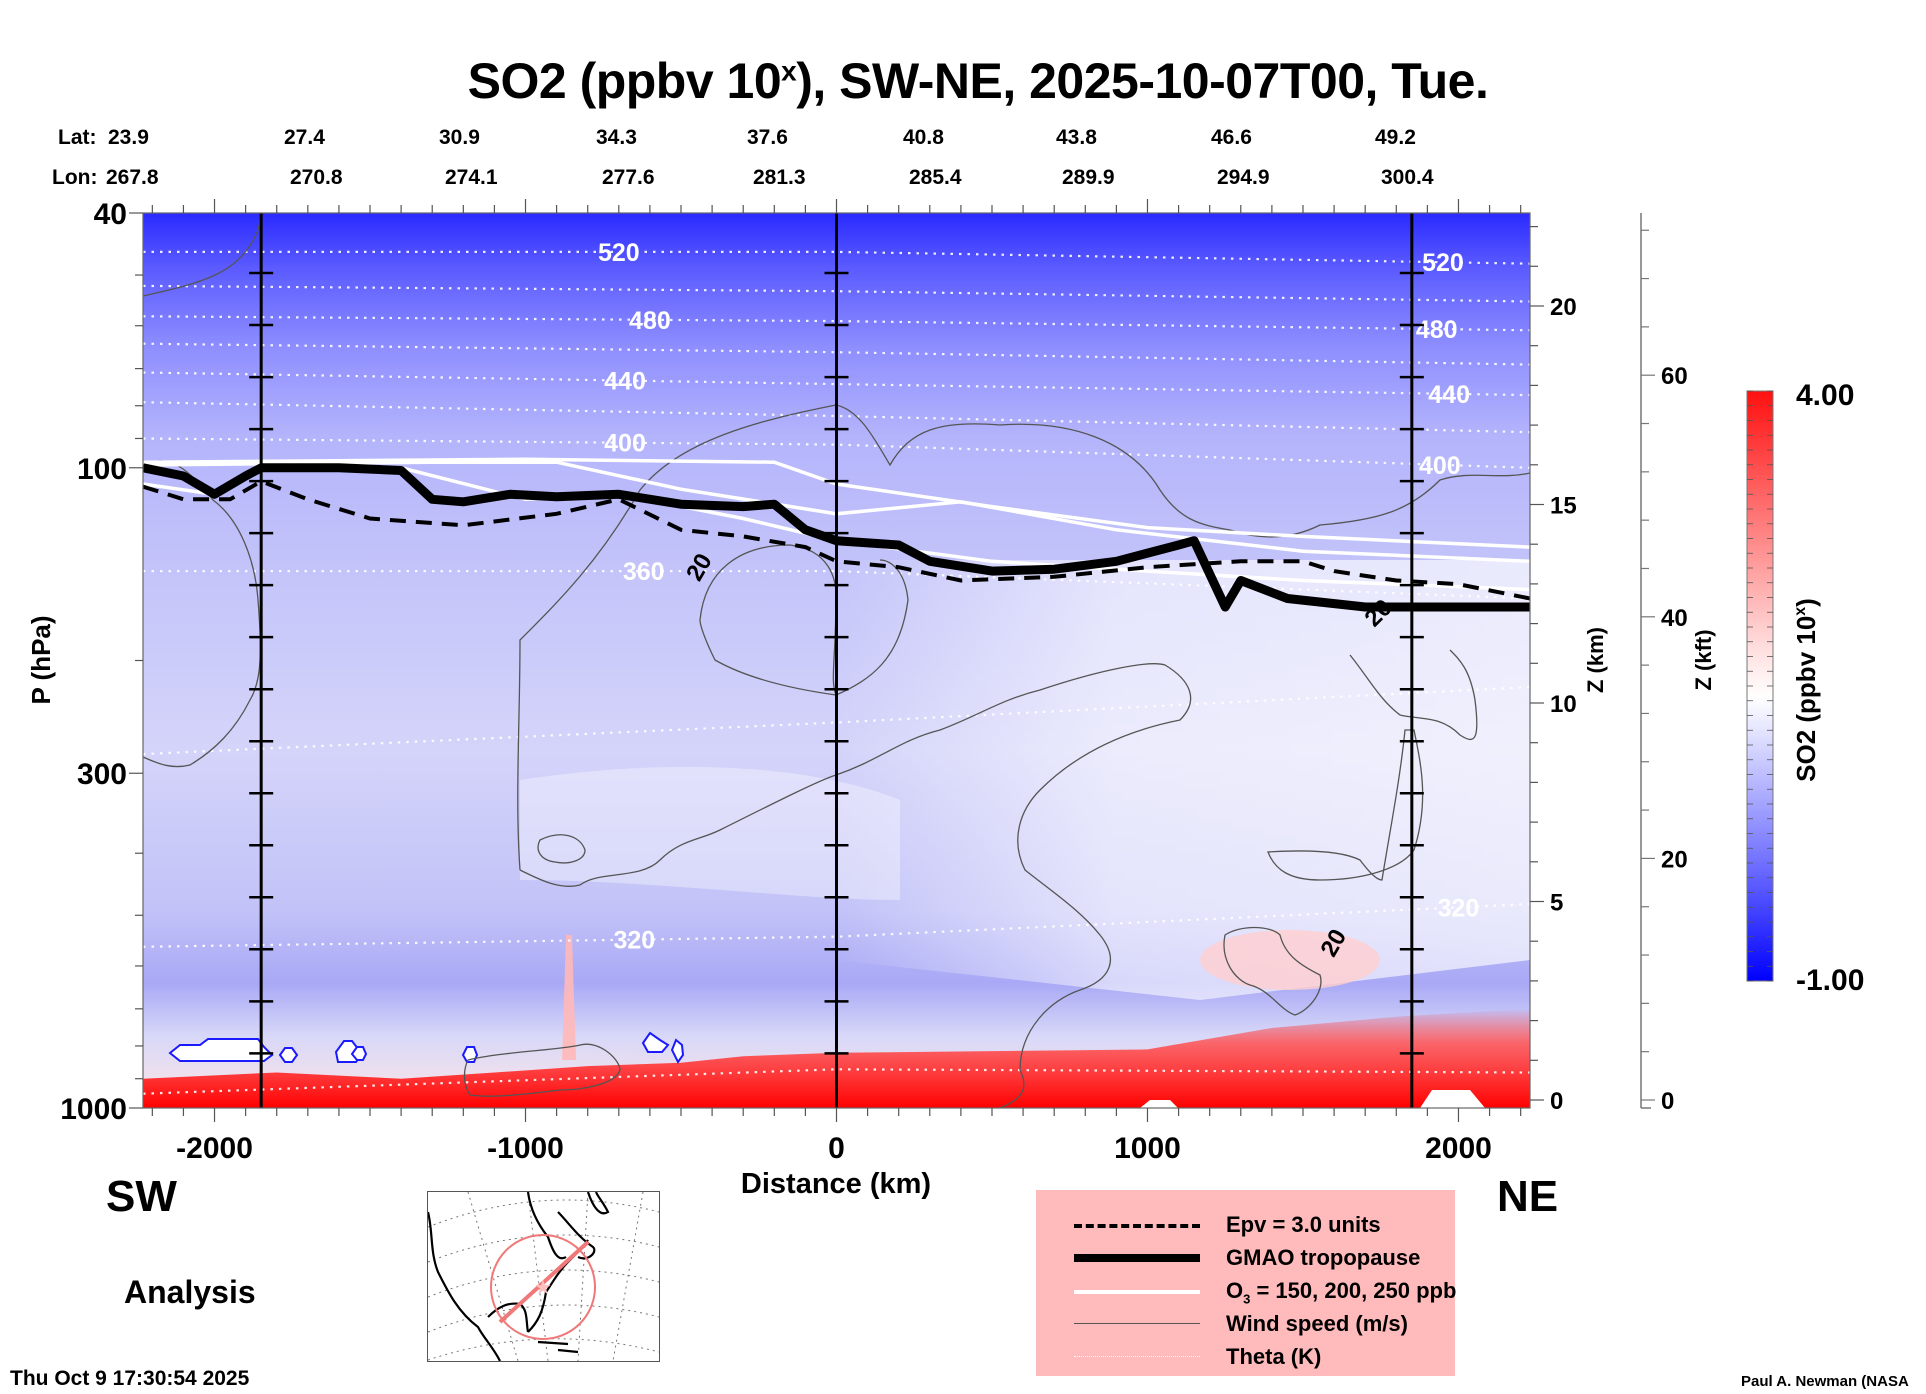 Image resolution: width=1926 pixels, height=1394 pixels. Describe the element at coordinates (1137, 1292) in the screenshot. I see `white-line-icon` at that location.